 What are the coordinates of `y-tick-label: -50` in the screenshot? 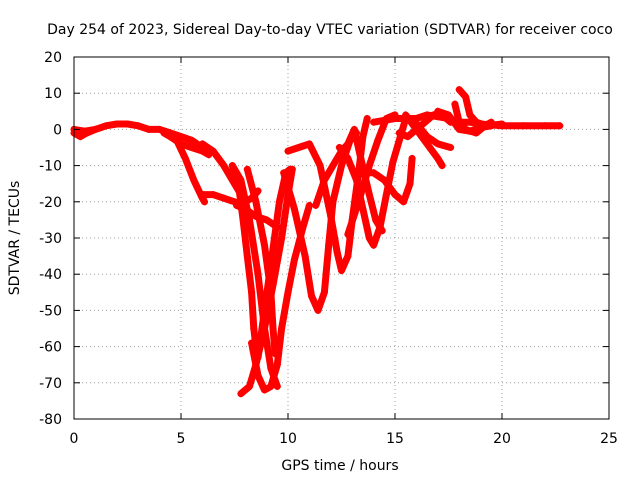 It's located at (50, 311).